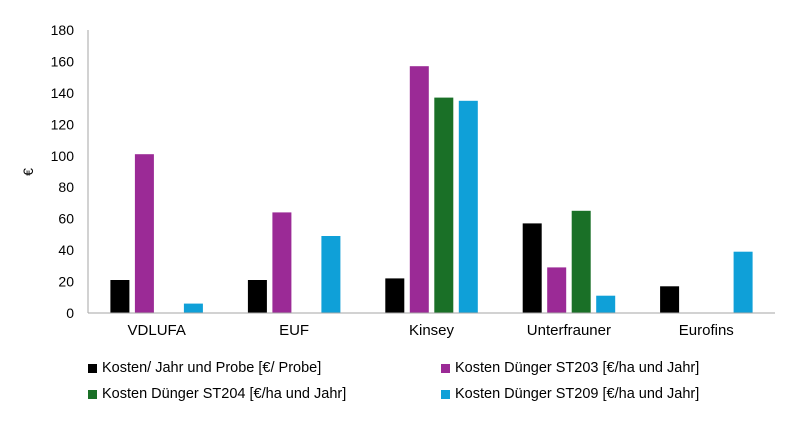 This screenshot has width=795, height=424. I want to click on y-tick-label: 0, so click(70, 313).